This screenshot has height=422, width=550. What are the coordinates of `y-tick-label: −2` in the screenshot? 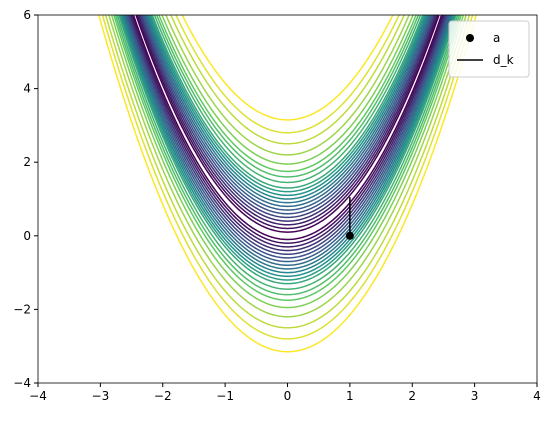 It's located at (22, 309).